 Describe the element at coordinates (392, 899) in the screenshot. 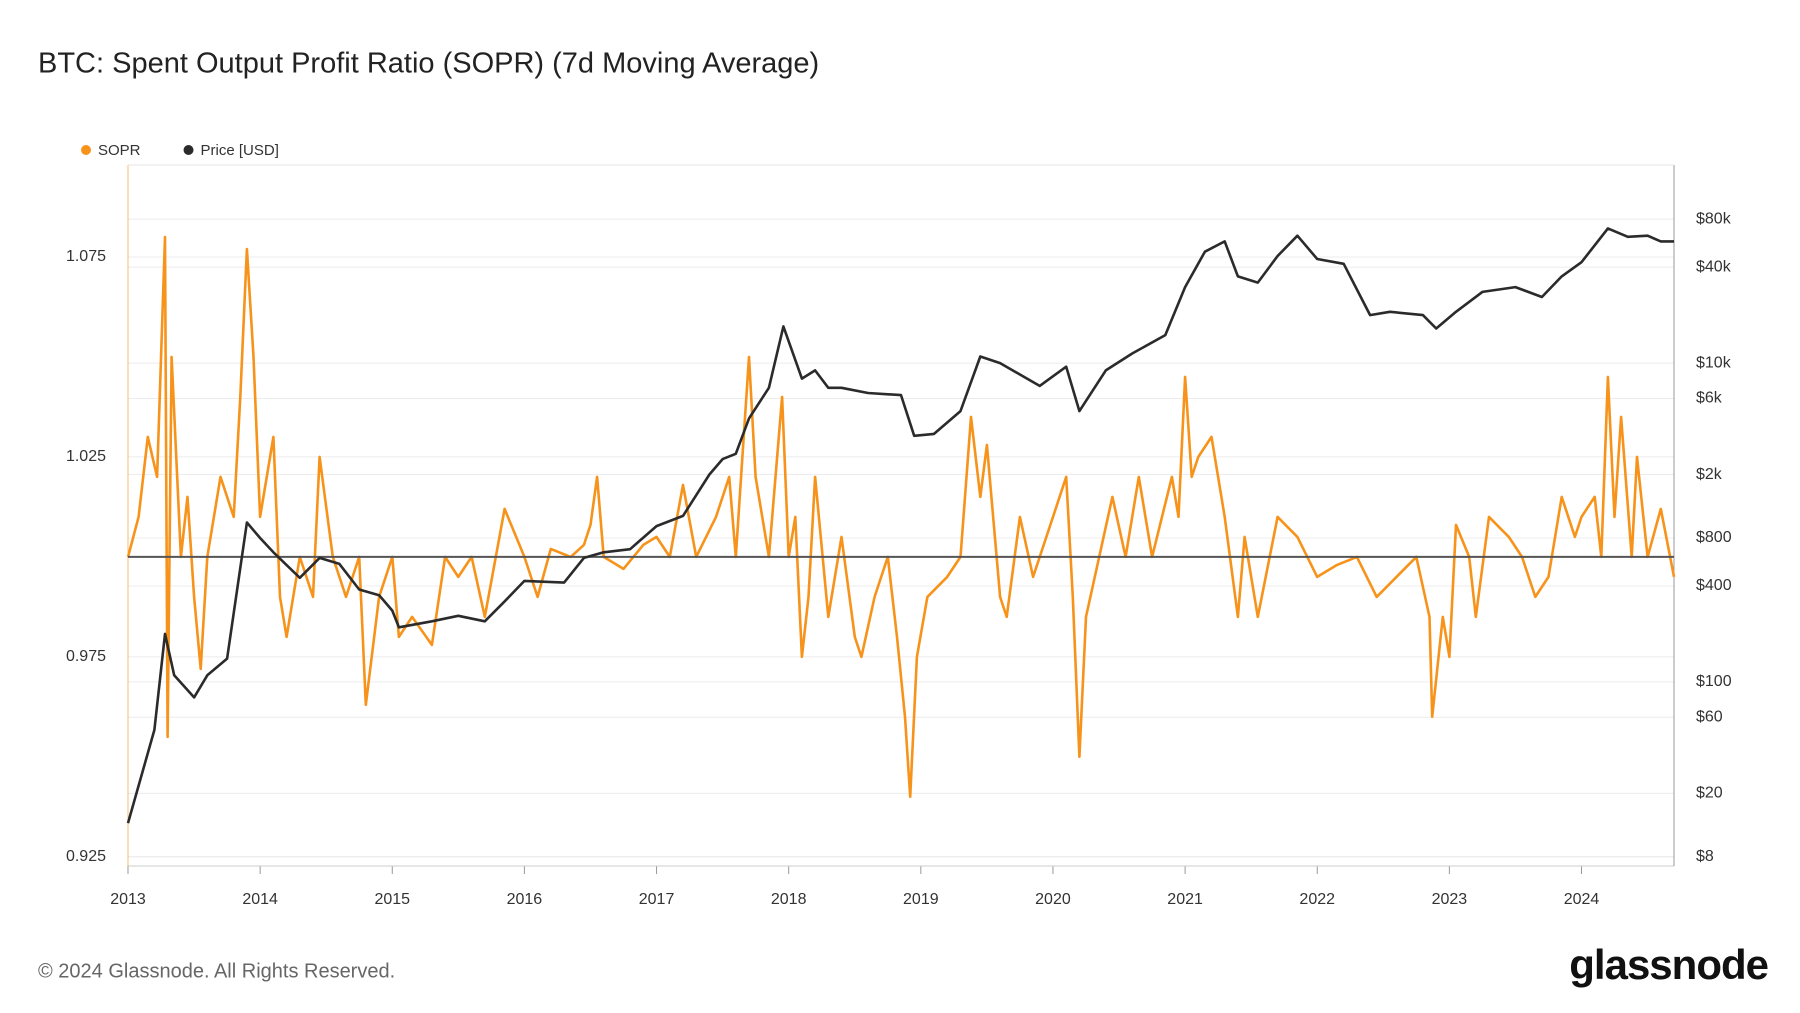

I see `x-tick-label: 2015` at that location.